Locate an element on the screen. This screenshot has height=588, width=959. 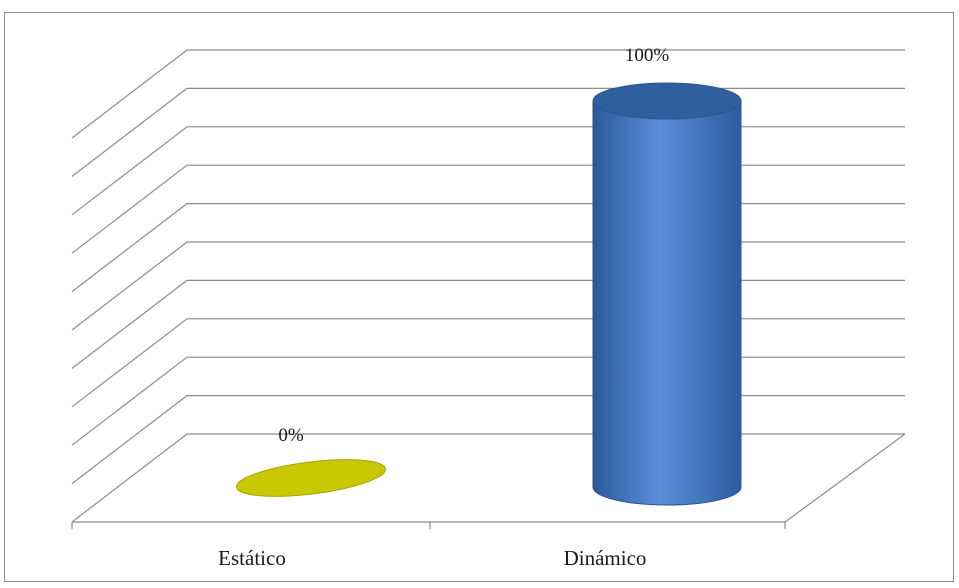
axes is located at coordinates (488, 481).